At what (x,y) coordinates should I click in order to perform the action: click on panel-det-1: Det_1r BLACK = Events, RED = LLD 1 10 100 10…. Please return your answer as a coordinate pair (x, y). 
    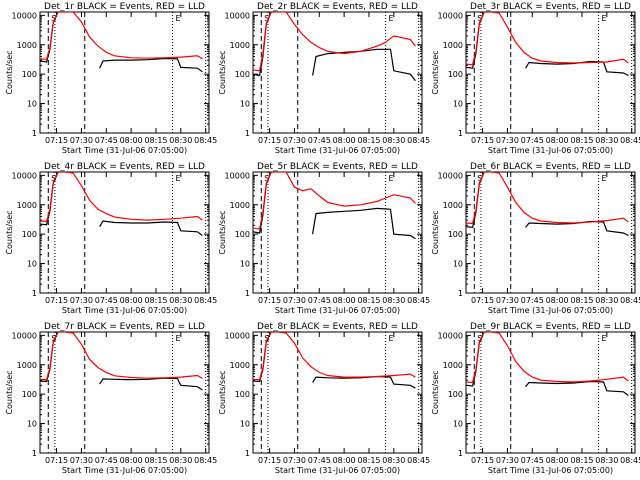
    Looking at the image, I should click on (111, 78).